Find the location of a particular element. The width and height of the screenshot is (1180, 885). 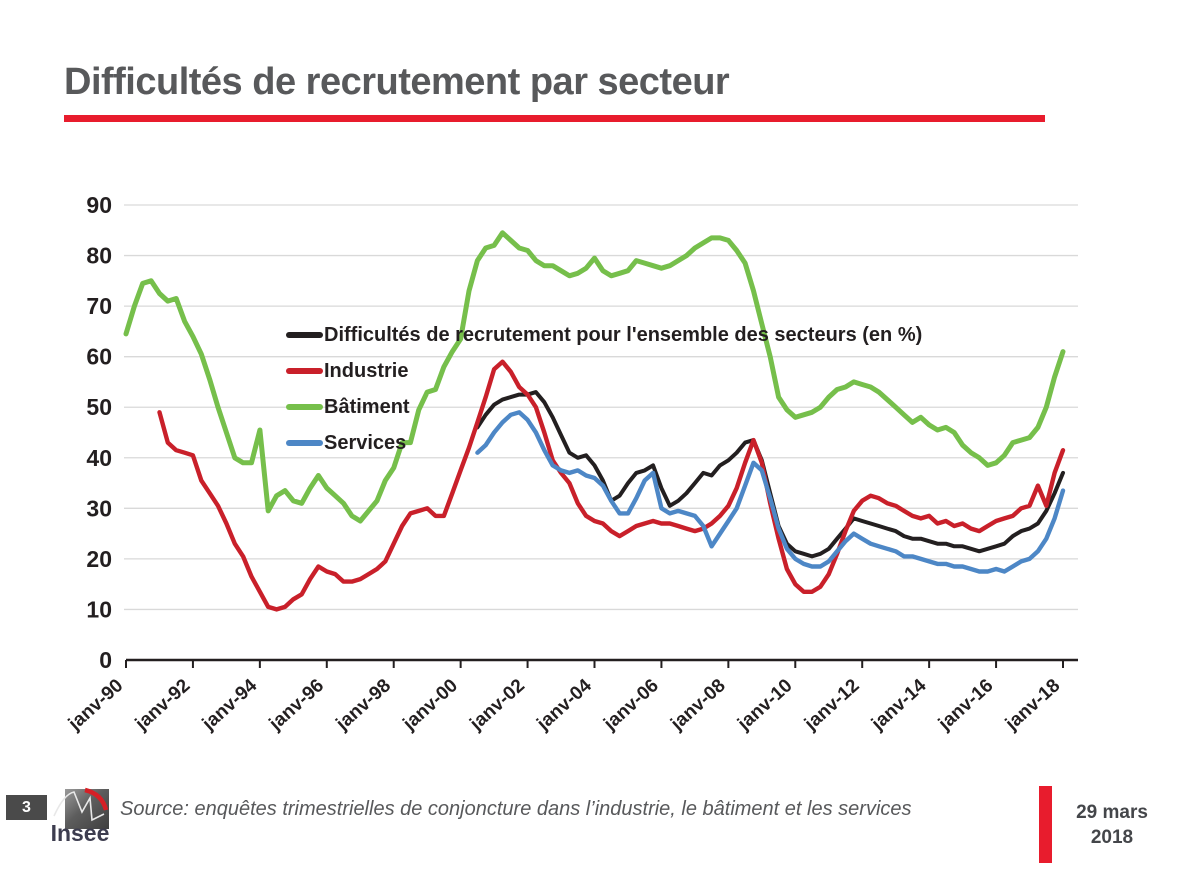

x-tick-label: janv-92 is located at coordinates (162, 705).